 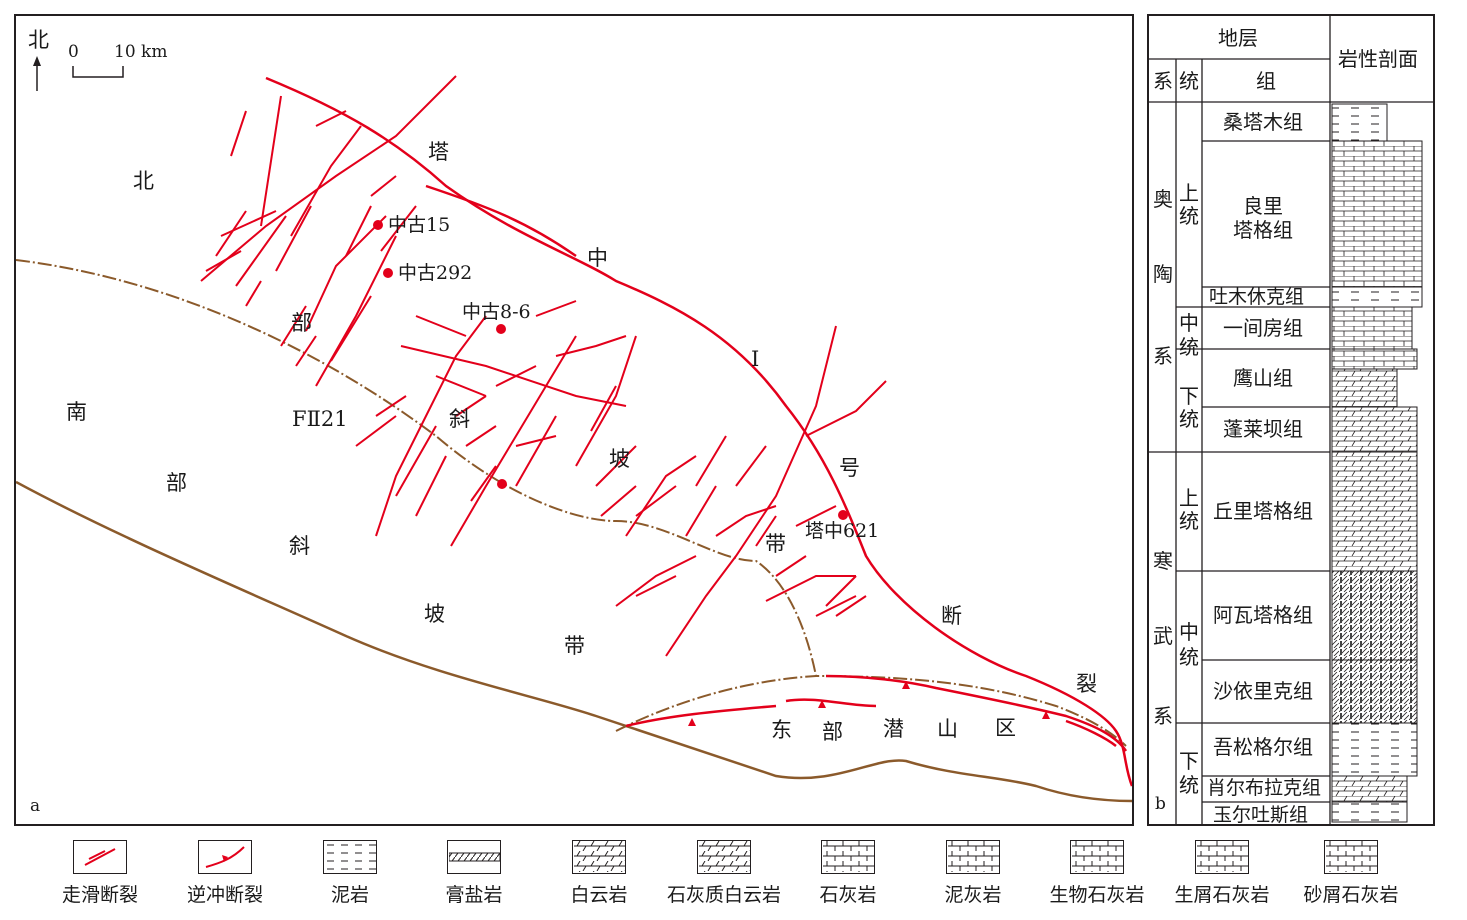 What do you see at coordinates (1189, 657) in the screenshot?
I see `series-5b: 统` at bounding box center [1189, 657].